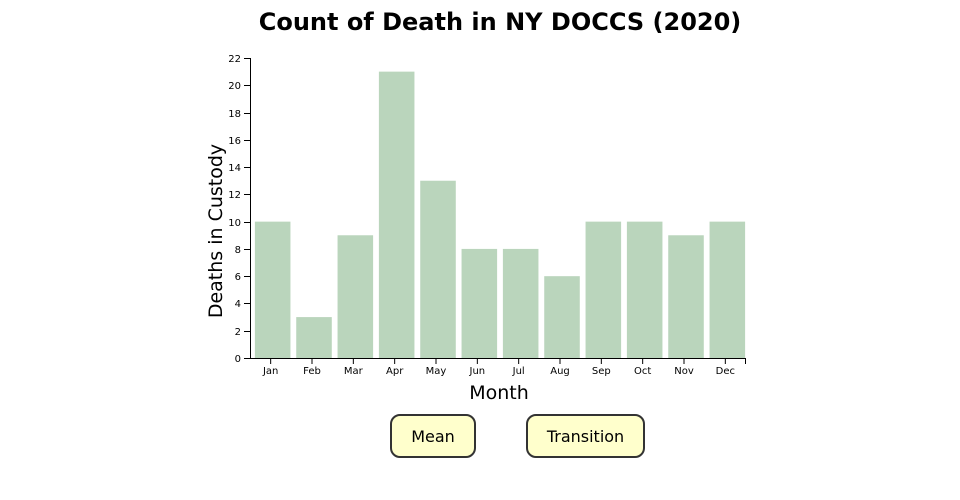 The height and width of the screenshot is (500, 960). I want to click on y-tick-label: 14, so click(234, 168).